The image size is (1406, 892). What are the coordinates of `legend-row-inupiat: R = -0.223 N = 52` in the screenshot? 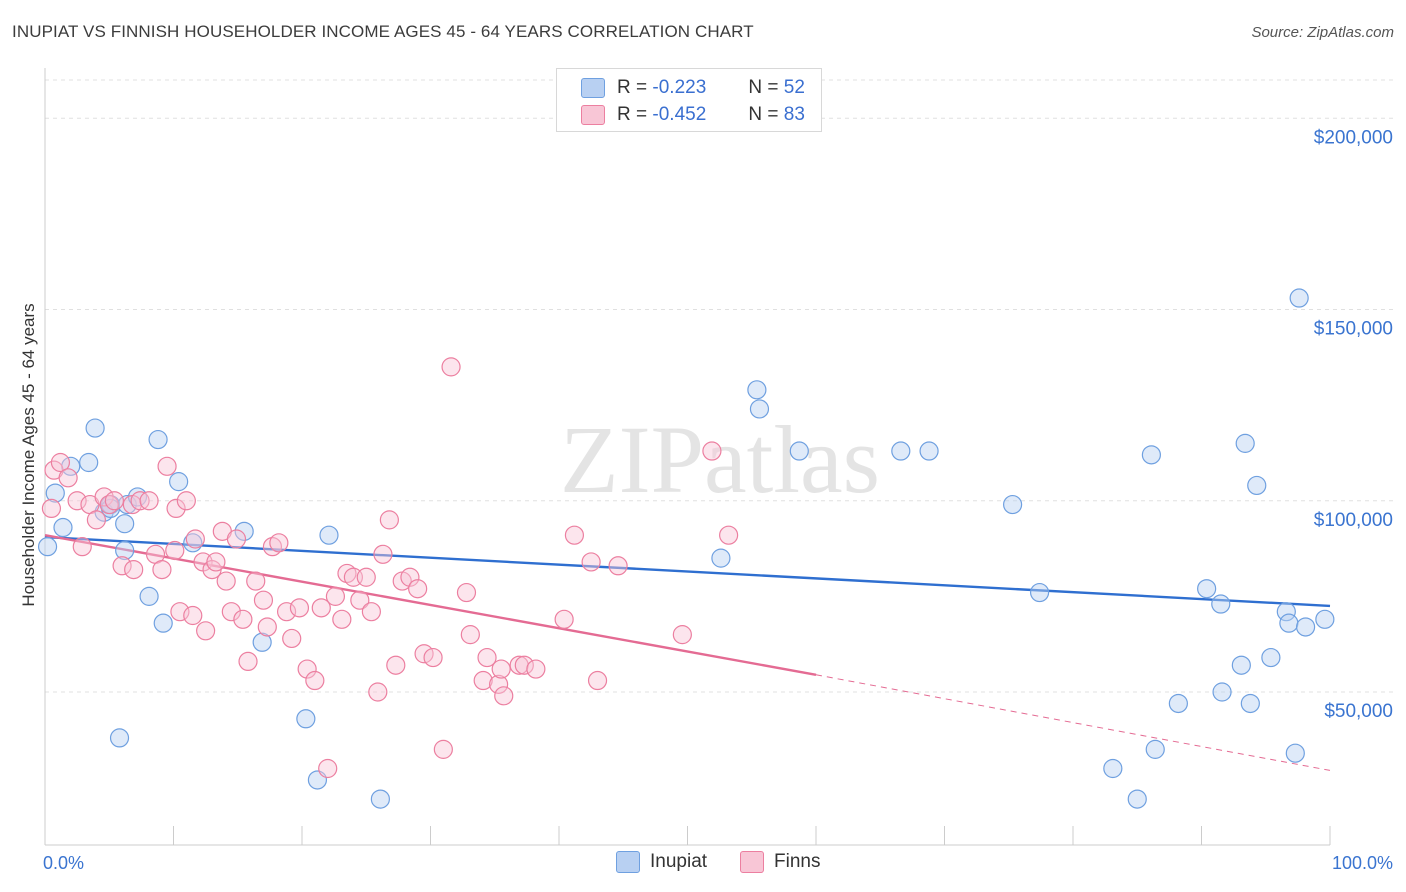 It's located at (693, 88).